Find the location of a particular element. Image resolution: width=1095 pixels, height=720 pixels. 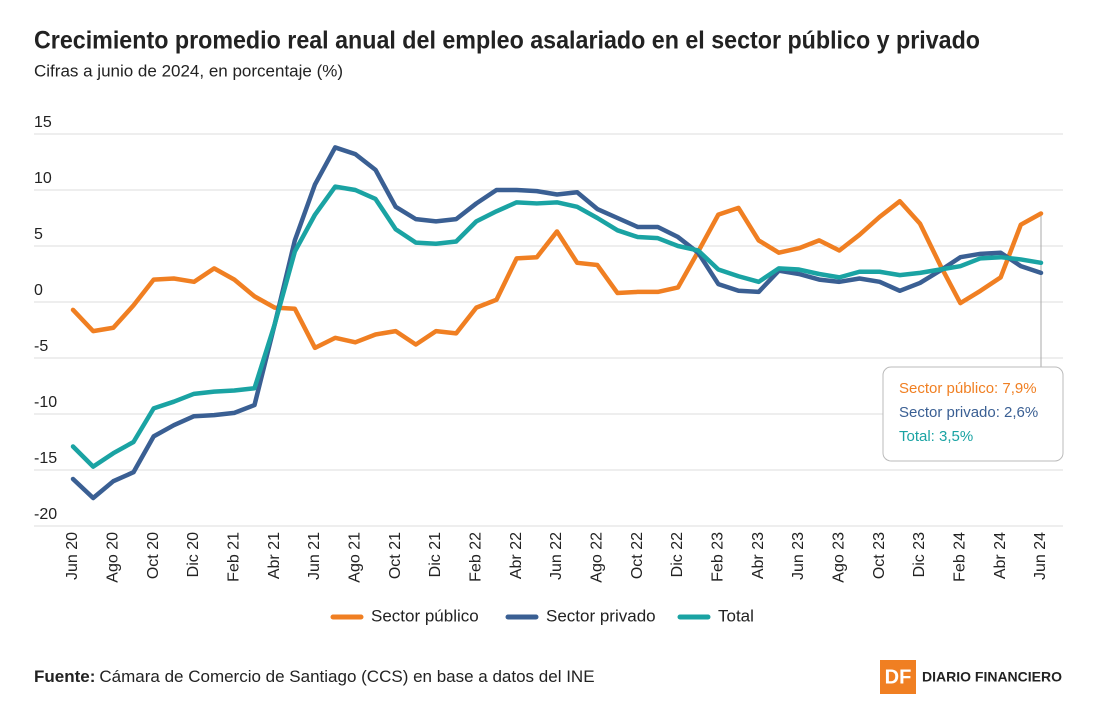

x-tick-label: Ago 20 is located at coordinates (113, 557).